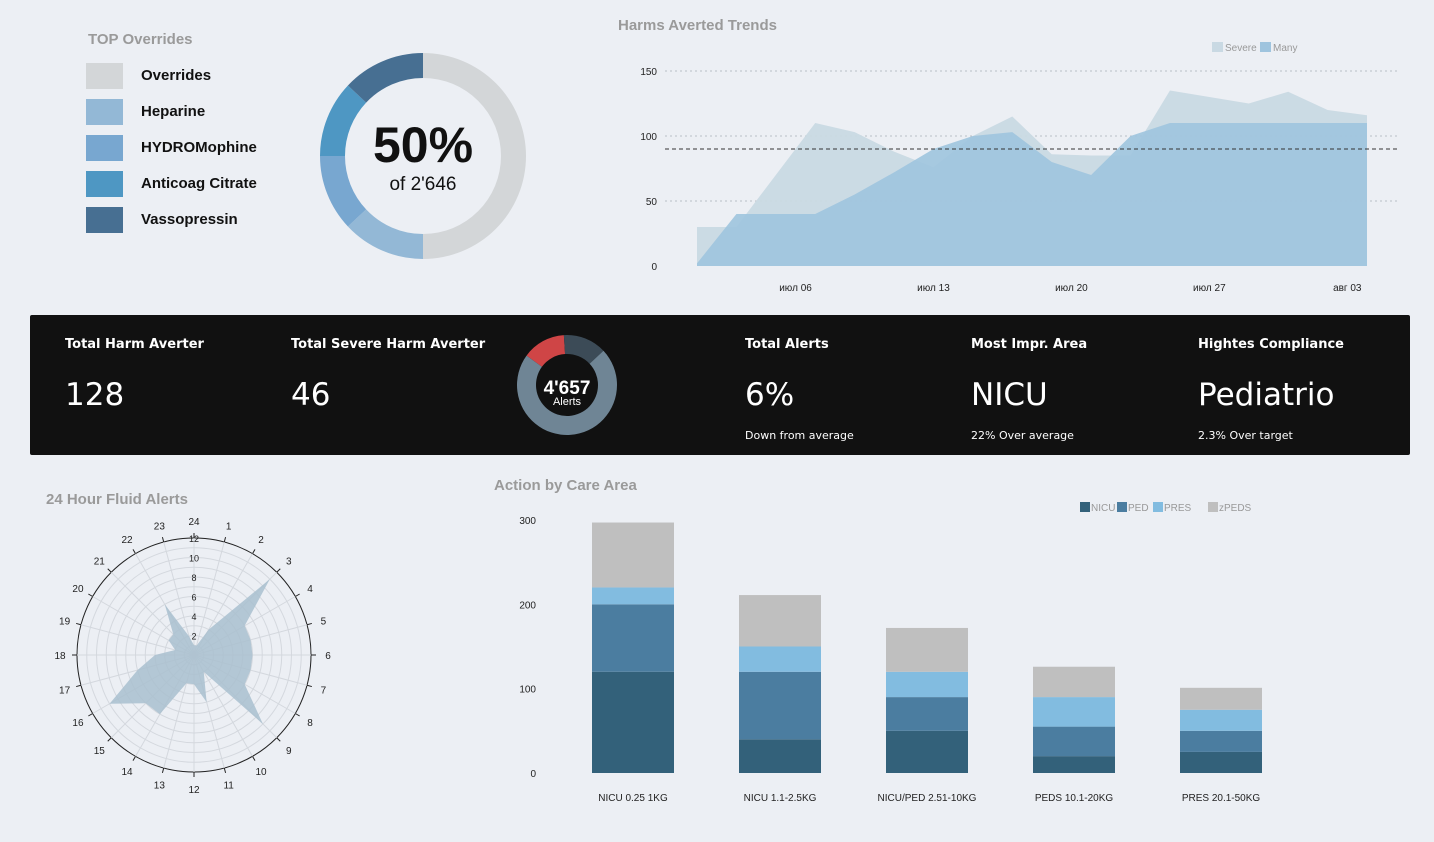 The height and width of the screenshot is (842, 1434). What do you see at coordinates (1347, 288) in the screenshot?
I see `x-tick-label: авг 03` at bounding box center [1347, 288].